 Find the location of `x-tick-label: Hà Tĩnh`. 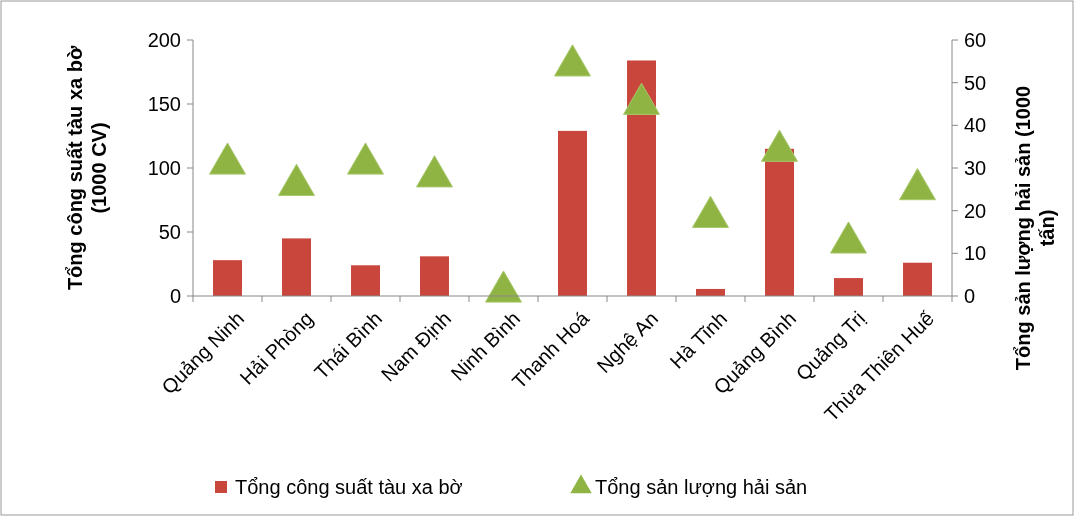

x-tick-label: Hà Tĩnh is located at coordinates (698, 340).